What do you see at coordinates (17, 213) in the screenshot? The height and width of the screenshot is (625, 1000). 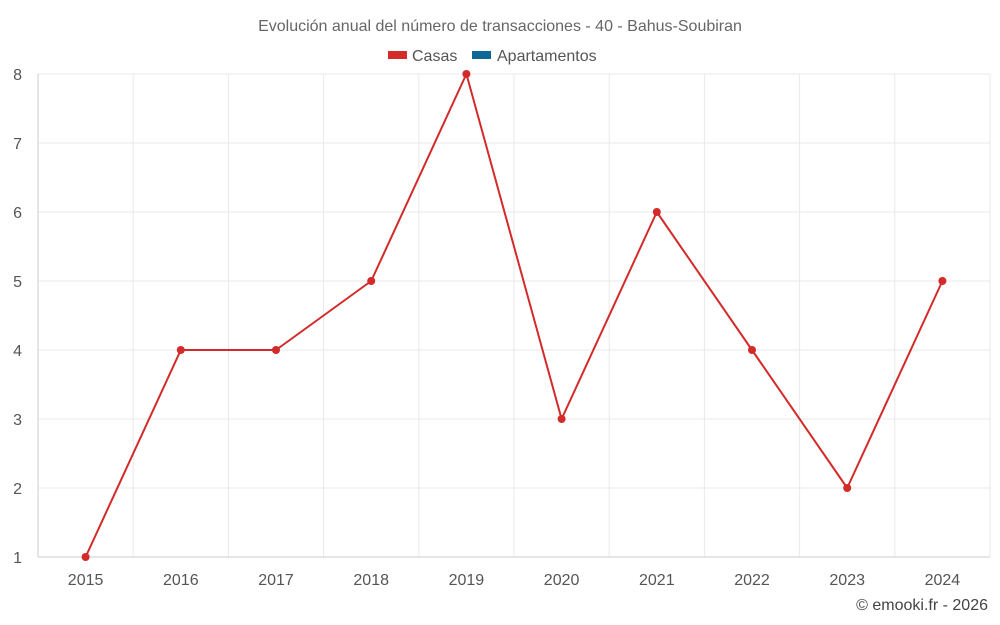 I see `y-tick-label: 6` at bounding box center [17, 213].